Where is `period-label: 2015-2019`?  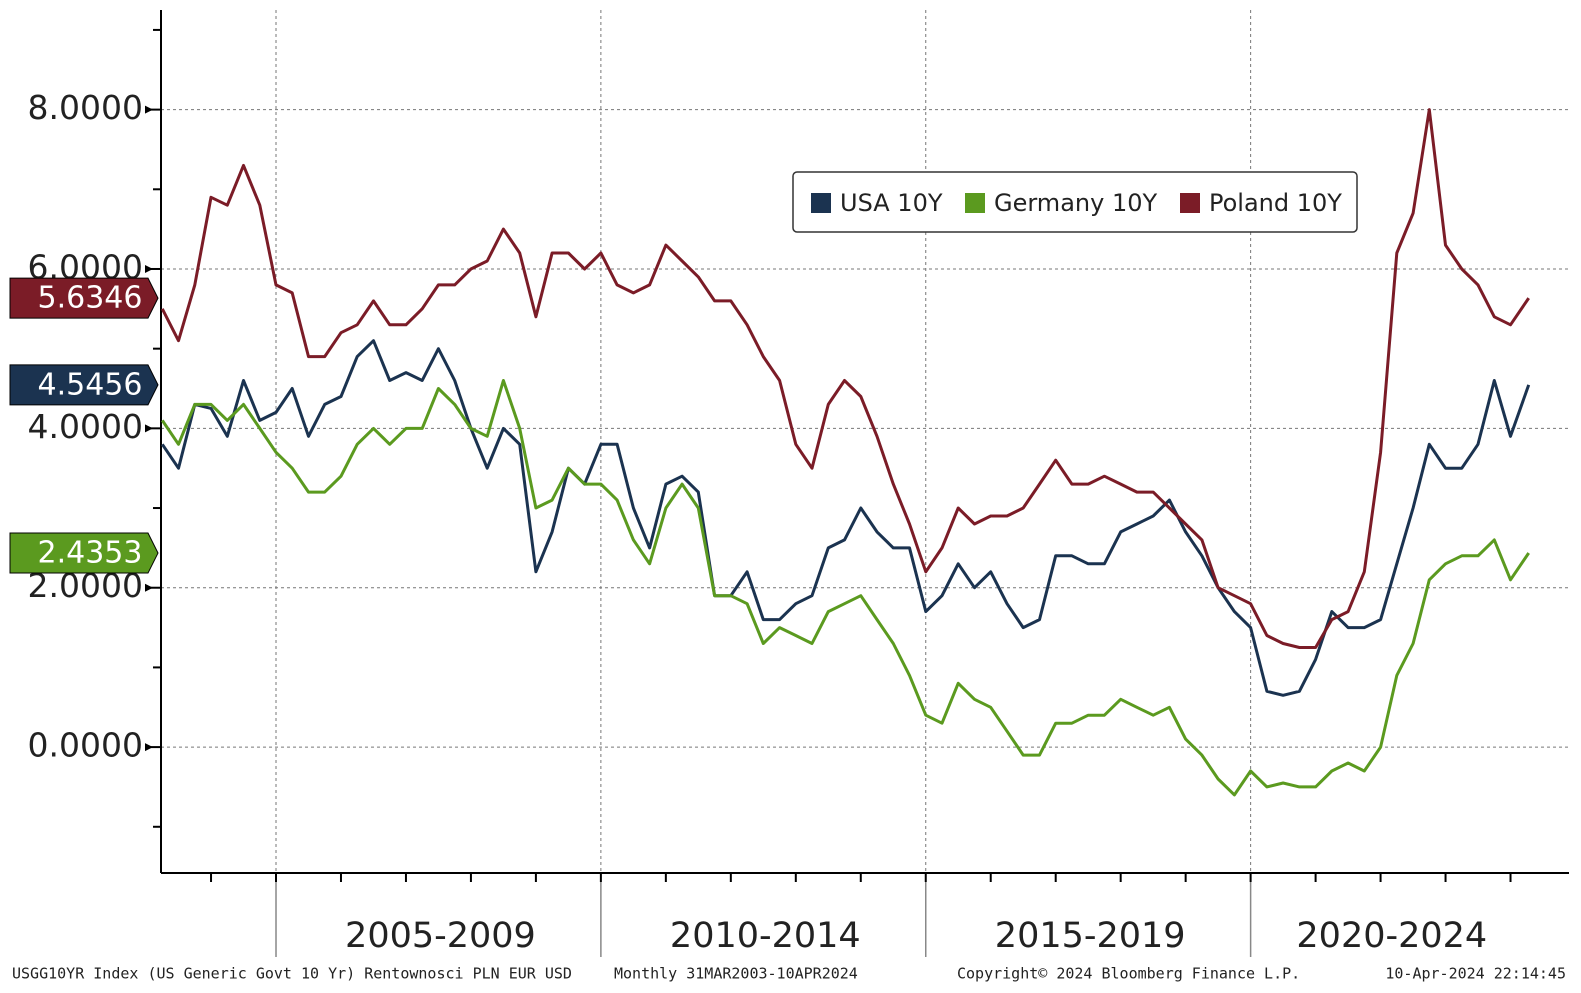
period-label: 2015-2019 is located at coordinates (1090, 936).